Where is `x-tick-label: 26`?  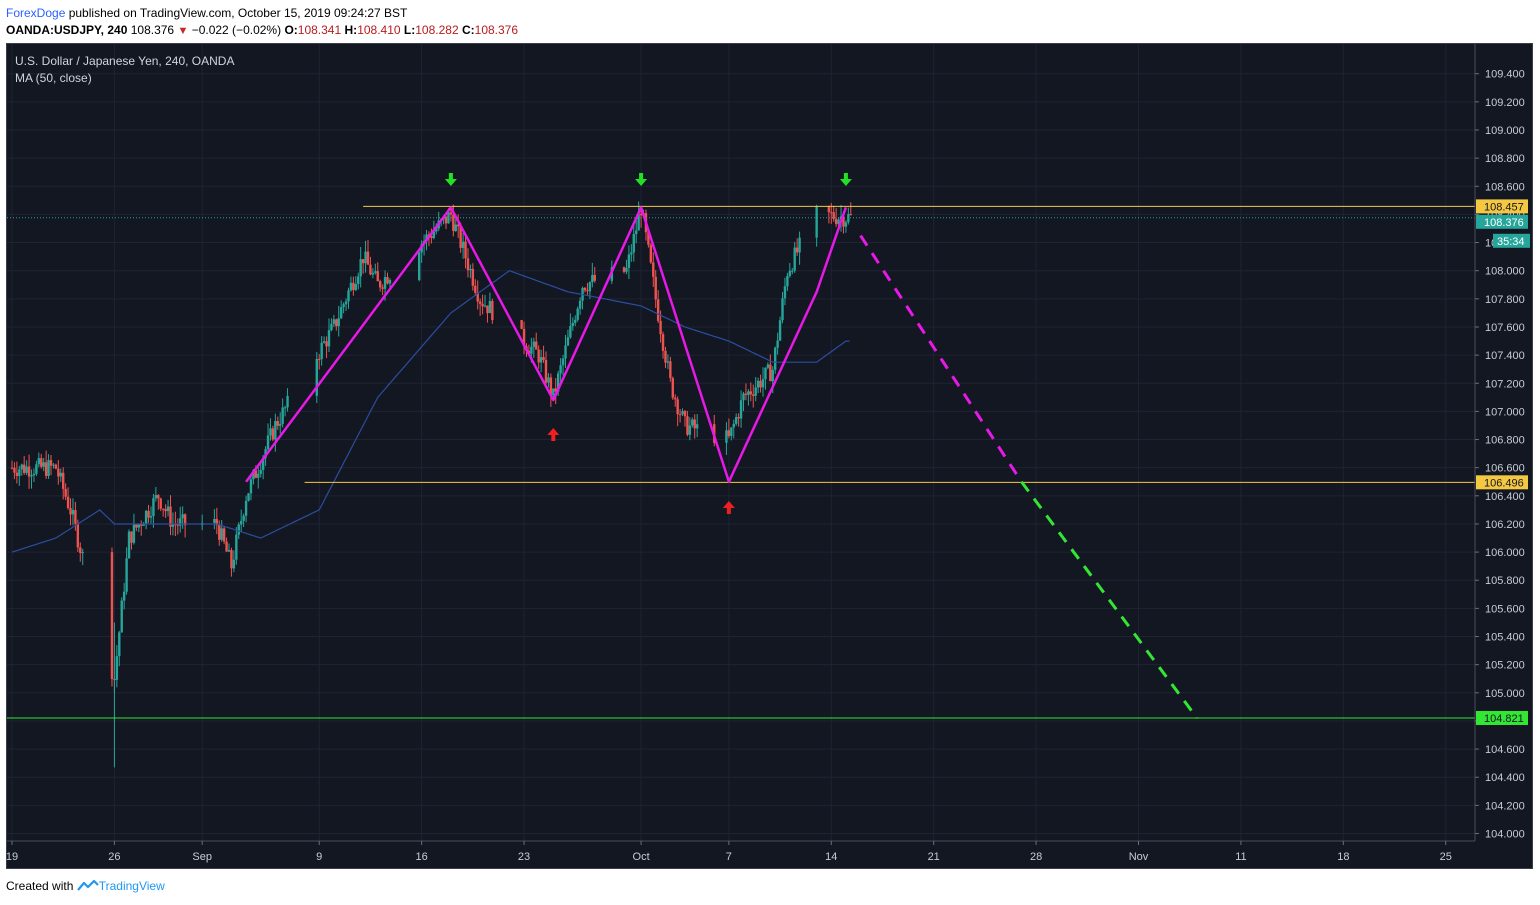 x-tick-label: 26 is located at coordinates (114, 857).